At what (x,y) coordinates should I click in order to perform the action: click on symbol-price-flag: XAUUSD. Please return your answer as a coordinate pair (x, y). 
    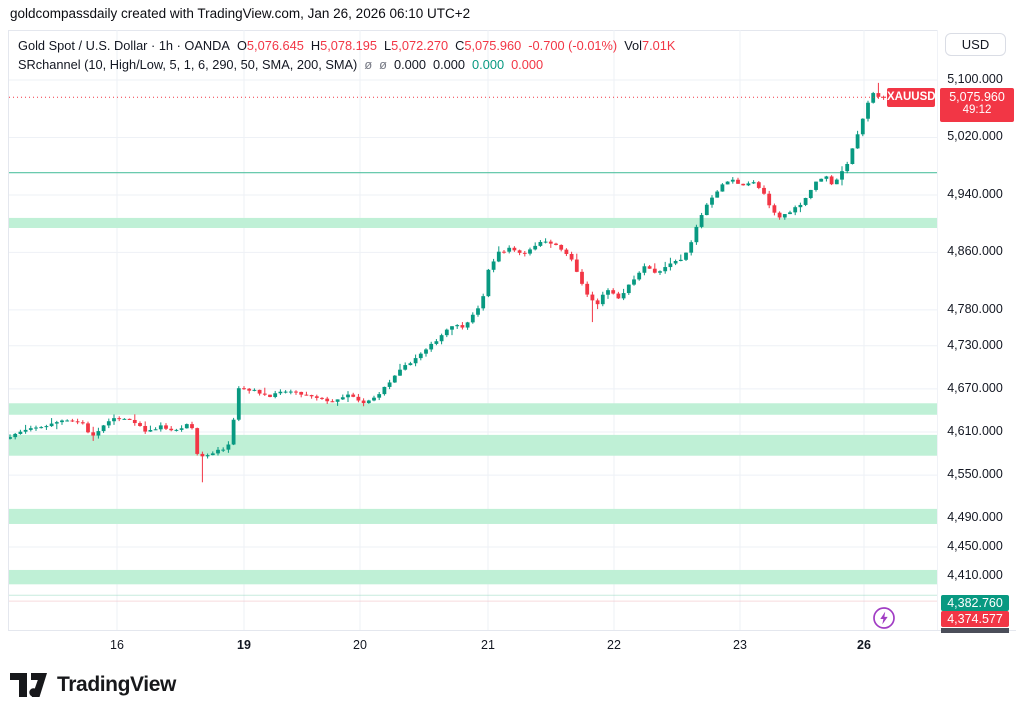
    Looking at the image, I should click on (911, 97).